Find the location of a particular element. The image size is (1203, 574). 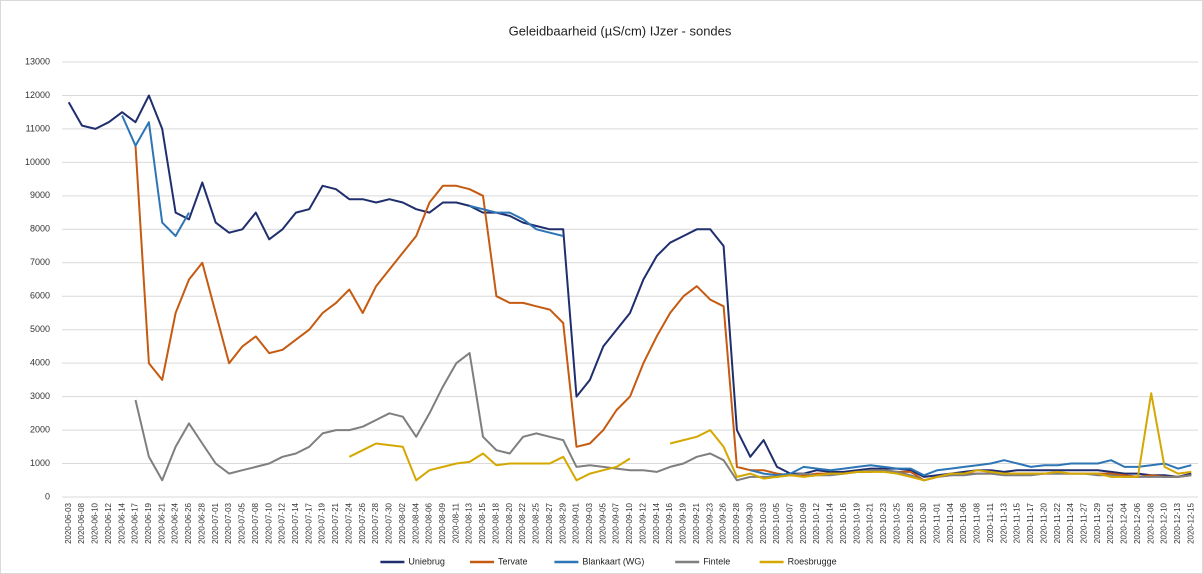

x-tick-label: 2020-11-04 is located at coordinates (950, 522).